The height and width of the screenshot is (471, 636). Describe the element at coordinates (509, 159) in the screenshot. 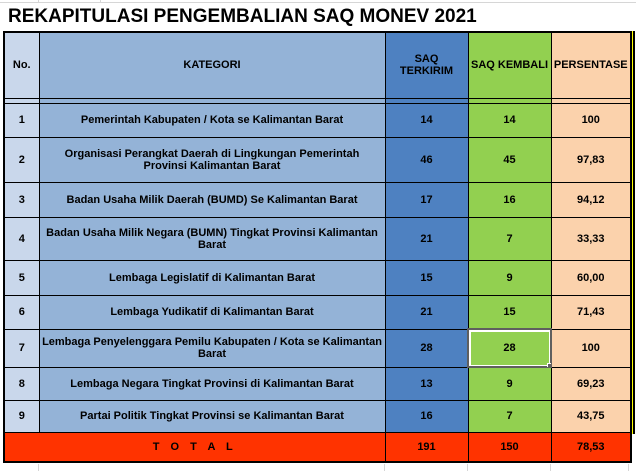

I see `cell-saq-kembali: 45` at that location.